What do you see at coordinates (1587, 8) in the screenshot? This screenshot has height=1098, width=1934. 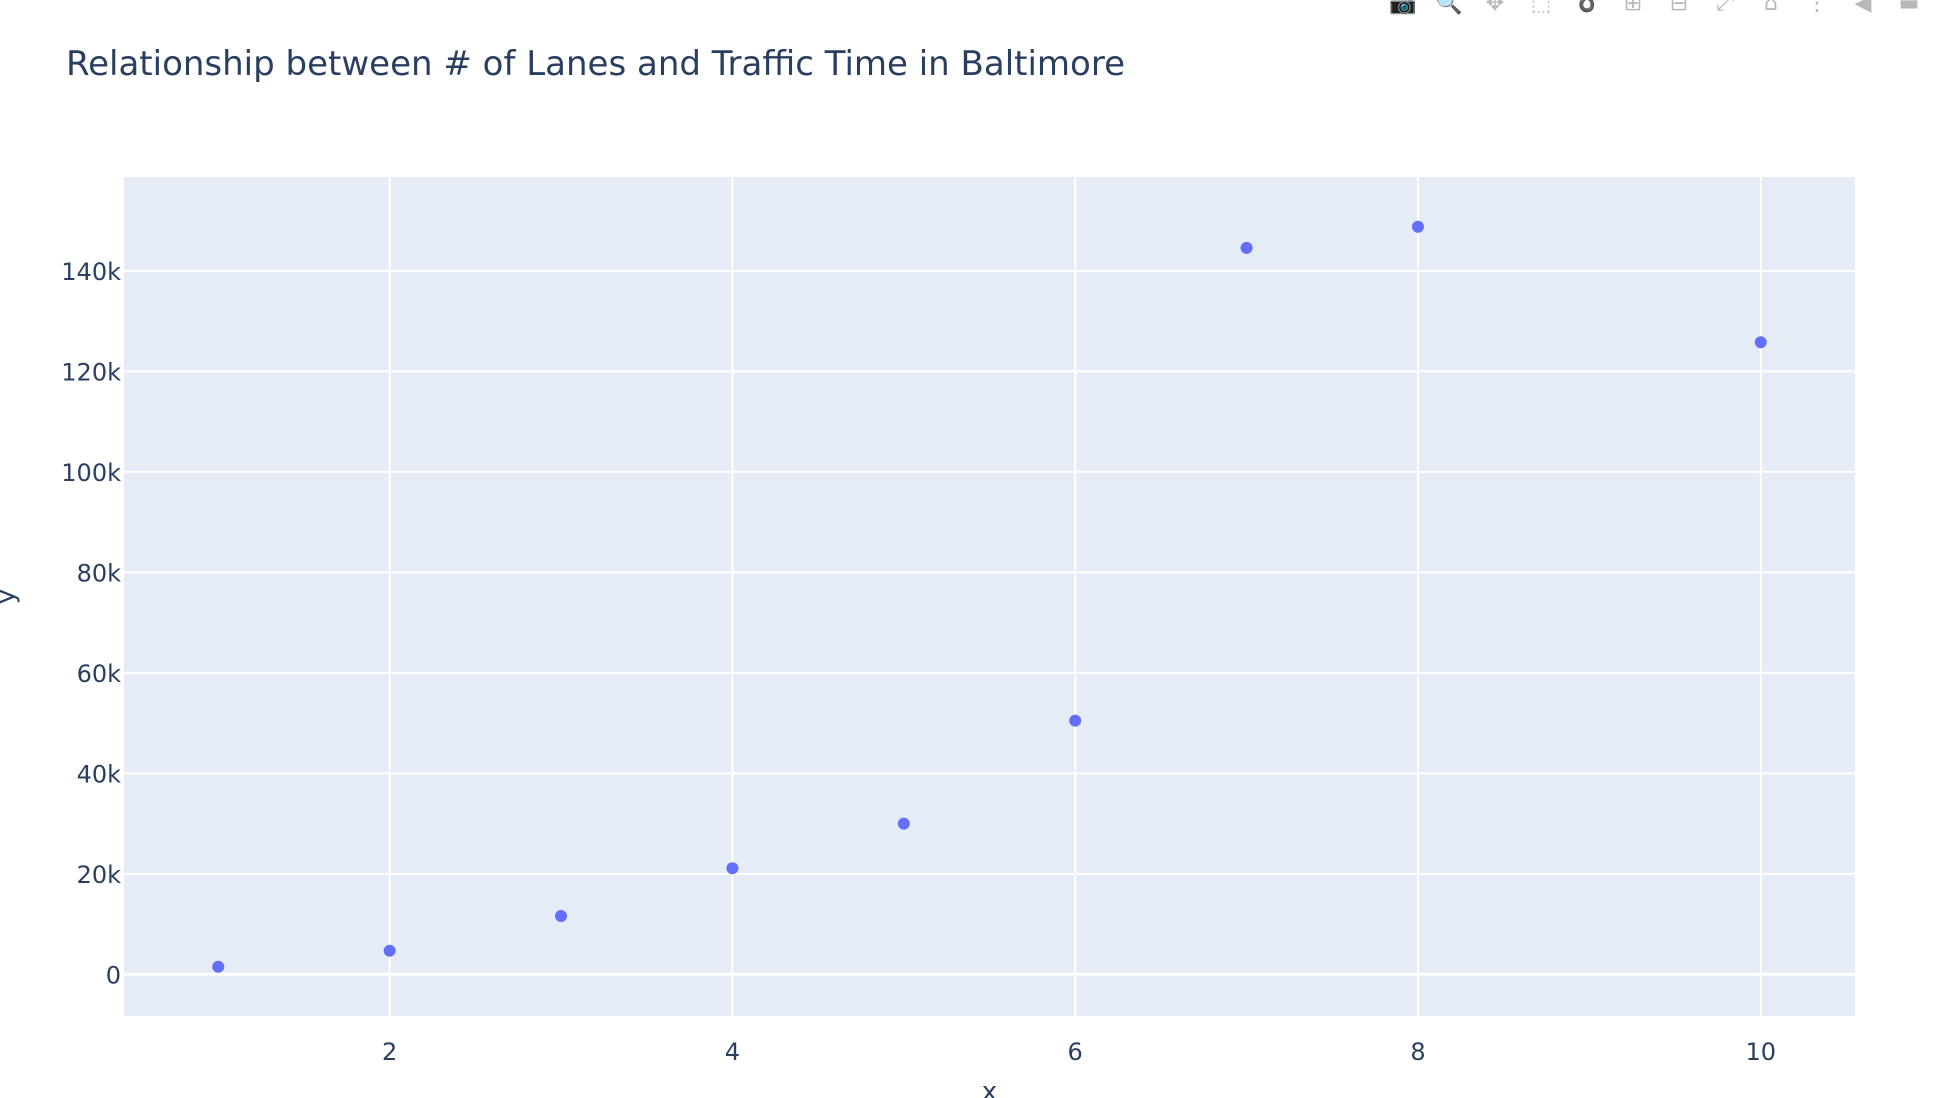 I see `lasso-select-icon: ➰` at bounding box center [1587, 8].